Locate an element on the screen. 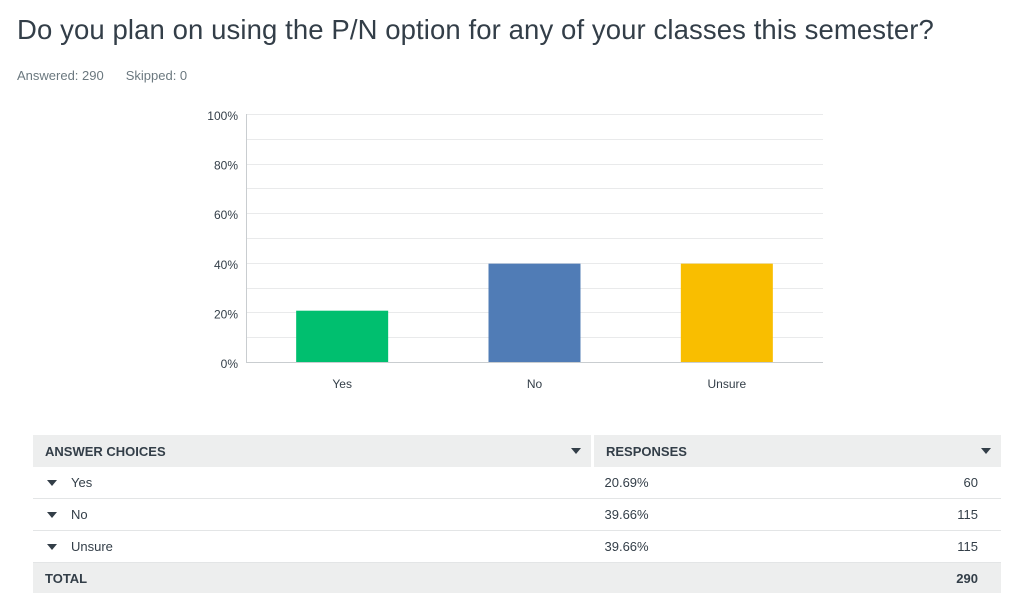 The width and height of the screenshot is (1024, 602). answer-choice-cell: No is located at coordinates (313, 514).